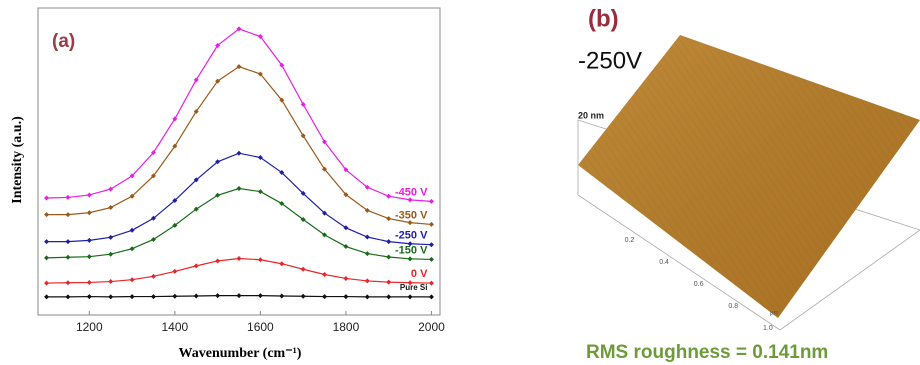  What do you see at coordinates (774, 314) in the screenshot?
I see `axis-unit: μm` at bounding box center [774, 314].